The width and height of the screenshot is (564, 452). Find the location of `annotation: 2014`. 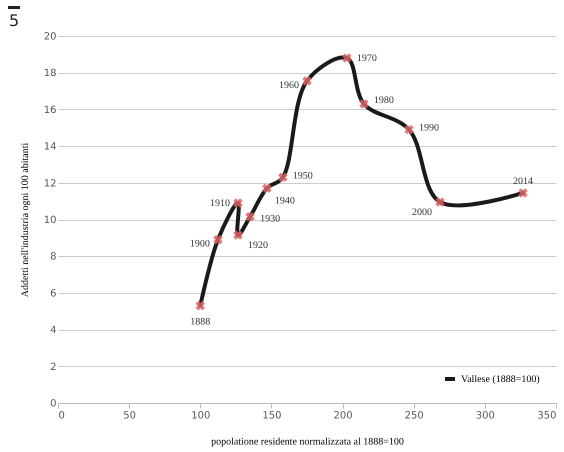

annotation: 2014 is located at coordinates (522, 181).